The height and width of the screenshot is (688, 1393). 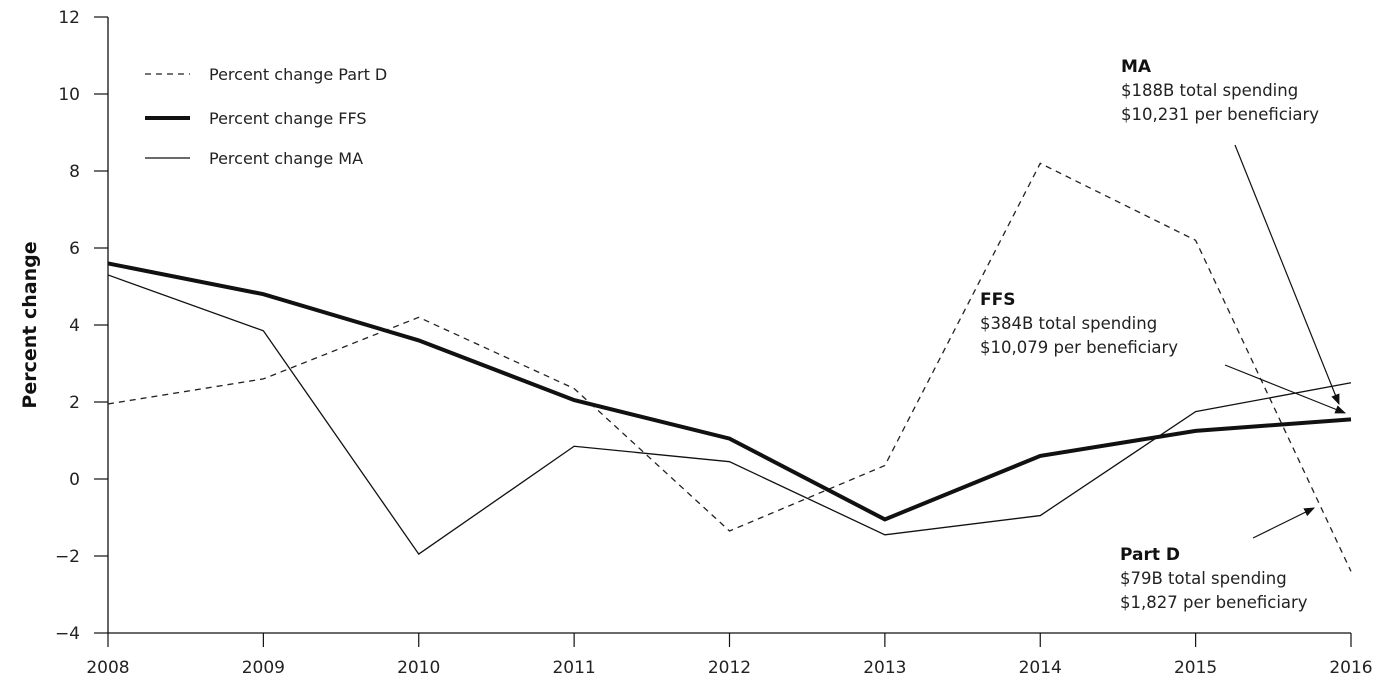 I want to click on annotation-title: Part D, so click(x=1150, y=555).